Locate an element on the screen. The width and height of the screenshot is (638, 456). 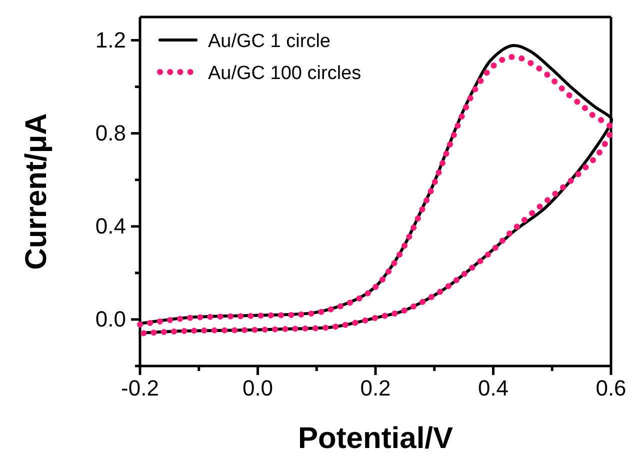
y-tick-label: 1.2 is located at coordinates (110, 39).